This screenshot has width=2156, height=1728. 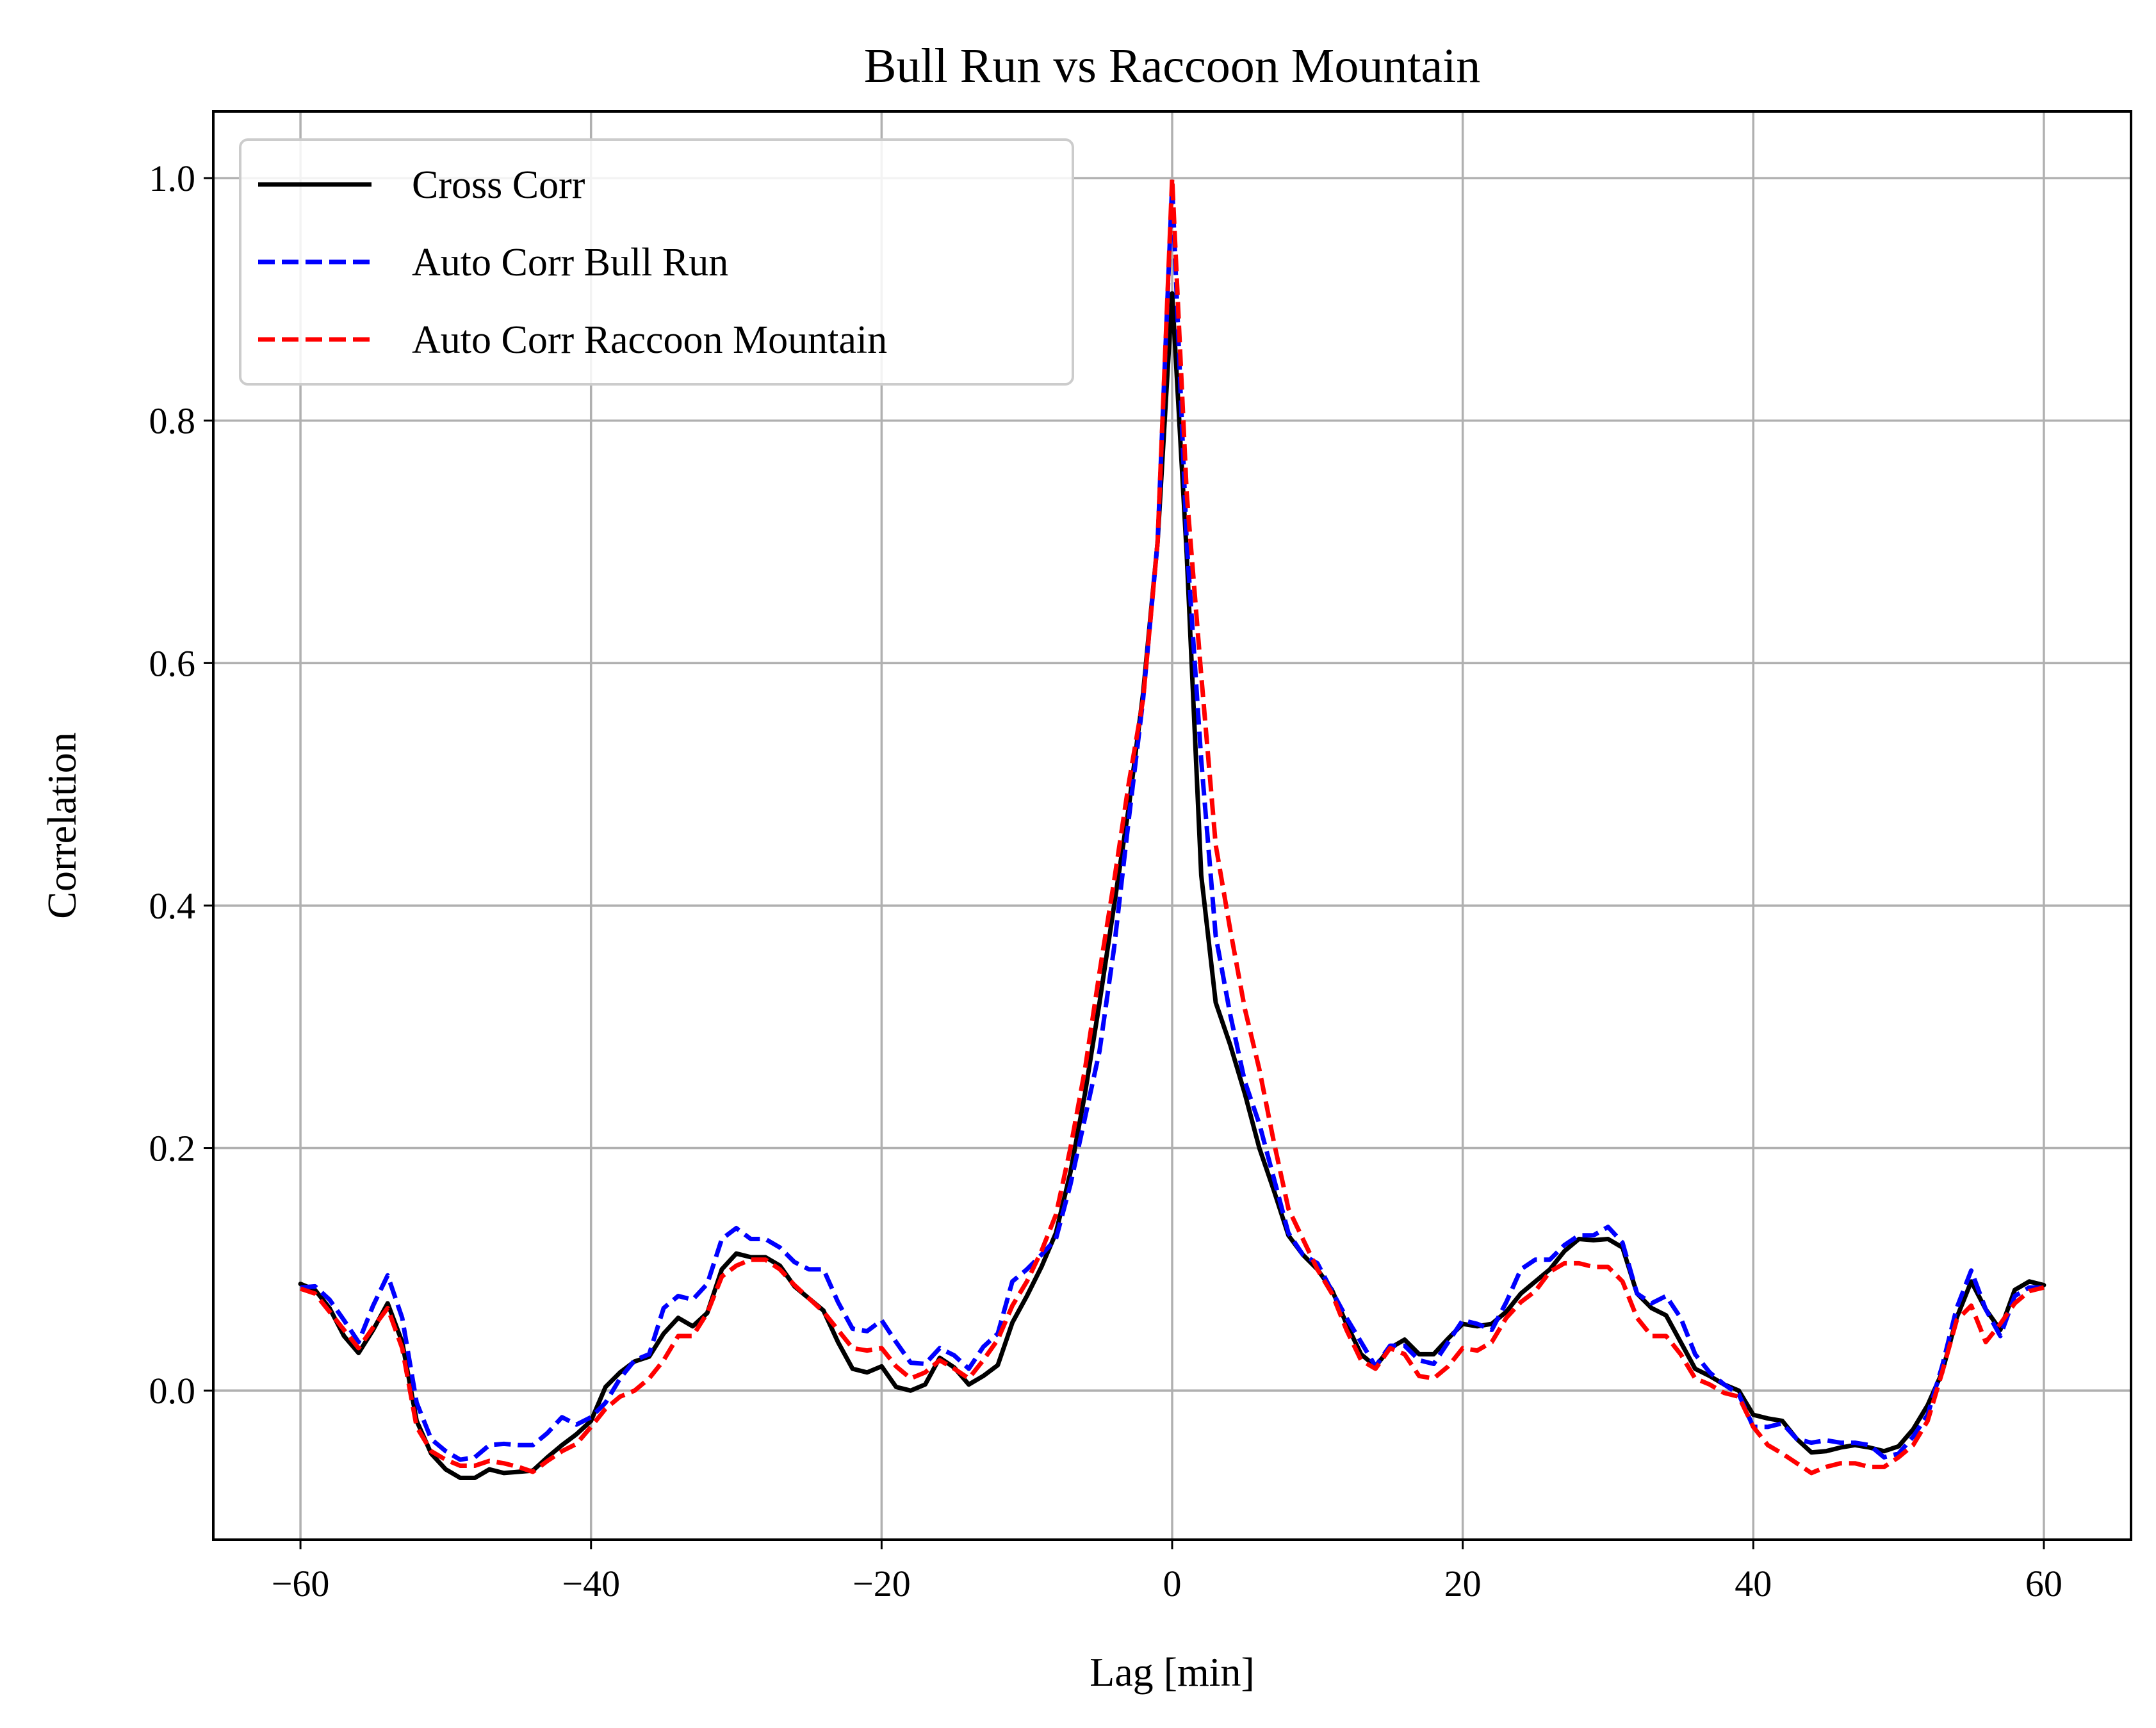 What do you see at coordinates (172, 663) in the screenshot?
I see `y-tick-label: 0.6` at bounding box center [172, 663].